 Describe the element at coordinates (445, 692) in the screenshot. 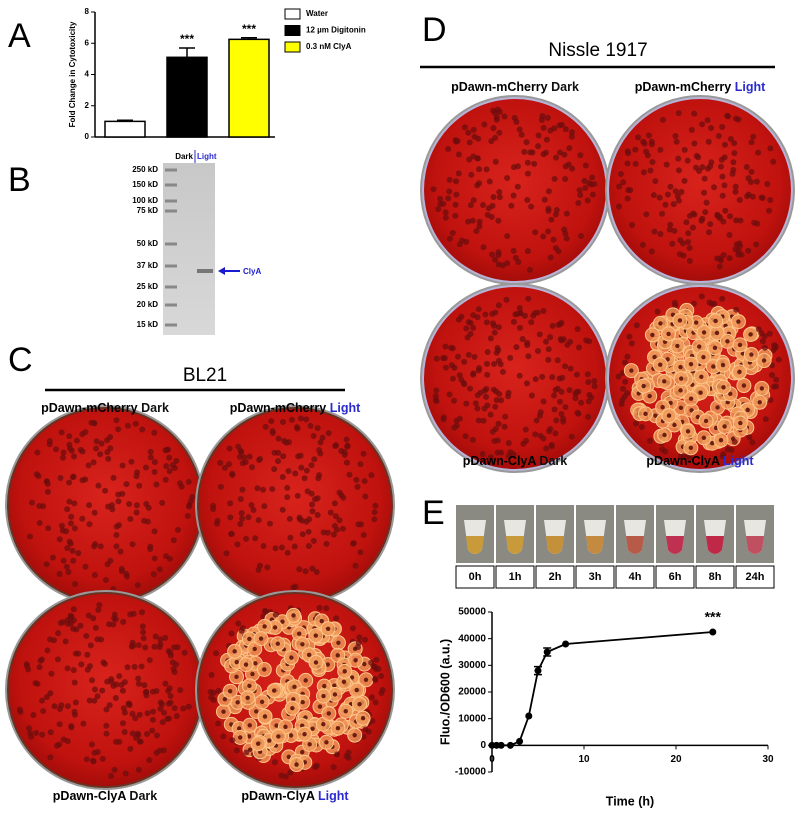

I see `y-axis-label: Fluo./OD600 (a.u.)` at that location.